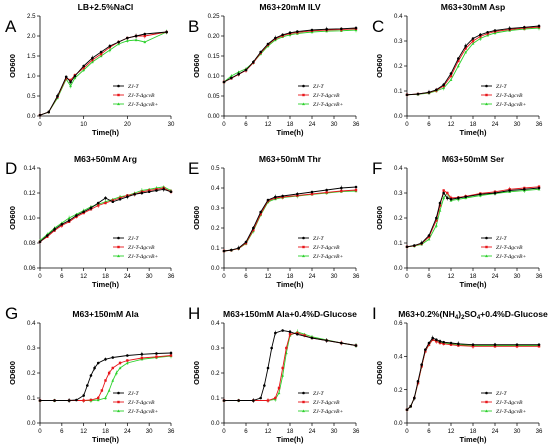 This screenshot has height=446, width=550. I want to click on title-subscript: 4, so click(479, 318).